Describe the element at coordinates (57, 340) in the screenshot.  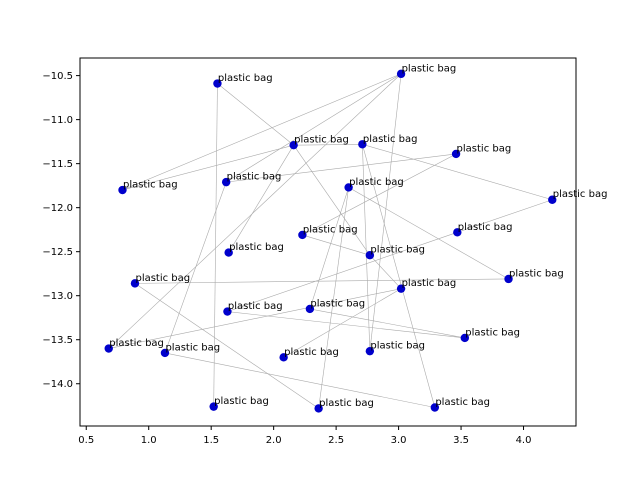
I see `y-tick-label: −13.5` at that location.